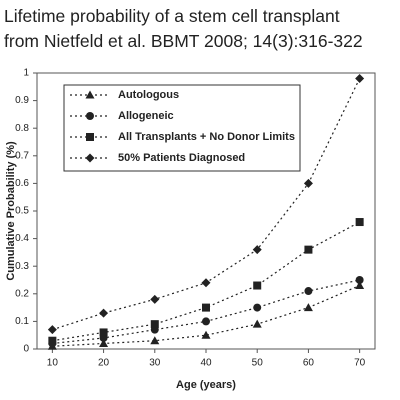  What do you see at coordinates (22, 266) in the screenshot?
I see `y-tick-label: 0.3` at bounding box center [22, 266].